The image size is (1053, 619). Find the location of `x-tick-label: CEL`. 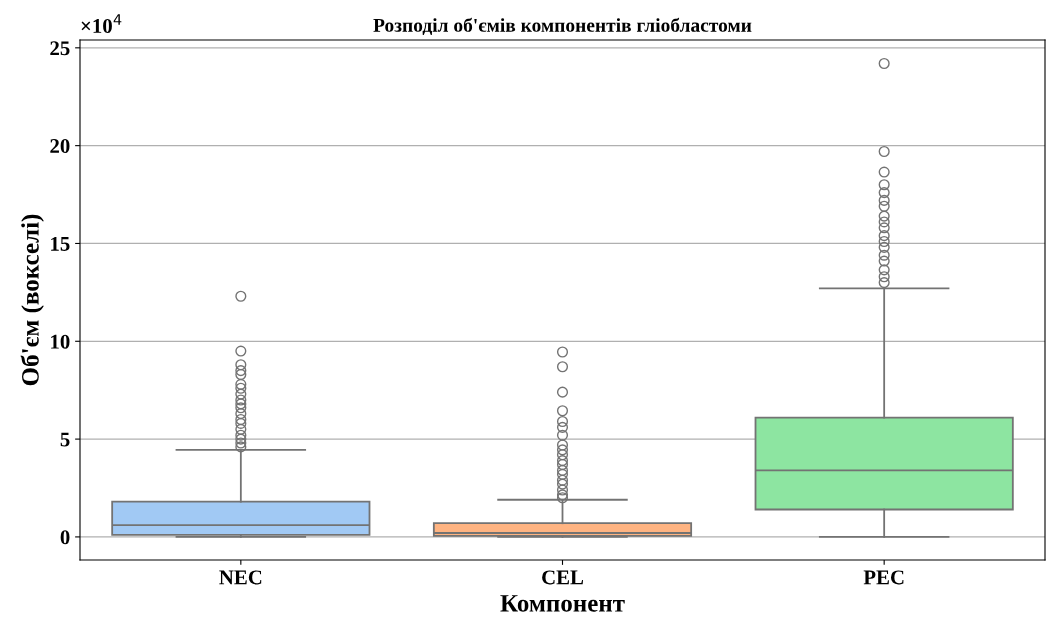

x-tick-label: CEL is located at coordinates (563, 577).